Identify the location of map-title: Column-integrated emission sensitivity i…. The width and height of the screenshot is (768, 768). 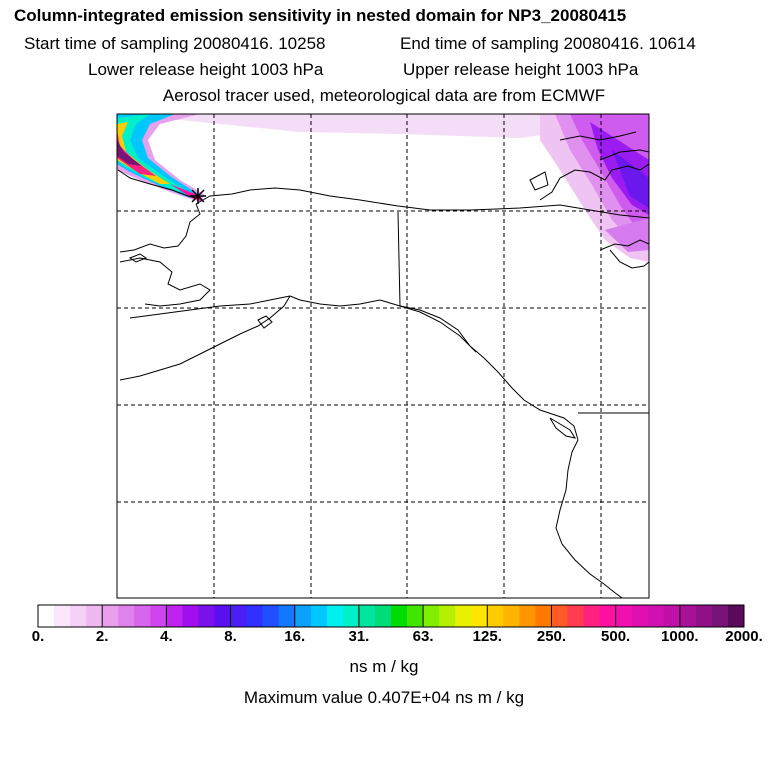
(320, 15).